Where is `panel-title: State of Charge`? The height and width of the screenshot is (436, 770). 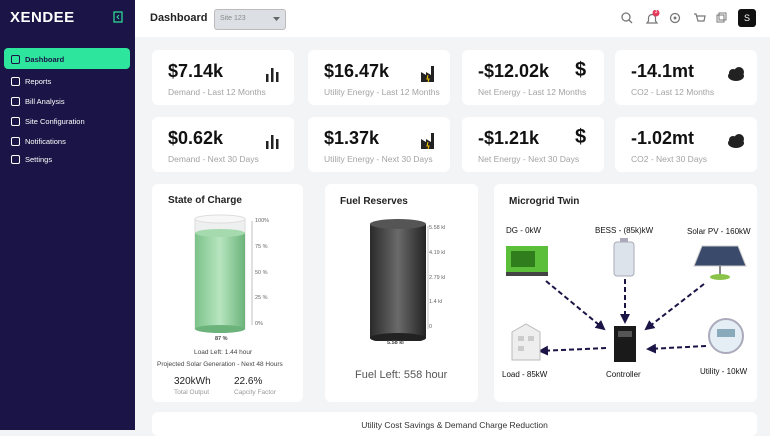 panel-title: State of Charge is located at coordinates (205, 200).